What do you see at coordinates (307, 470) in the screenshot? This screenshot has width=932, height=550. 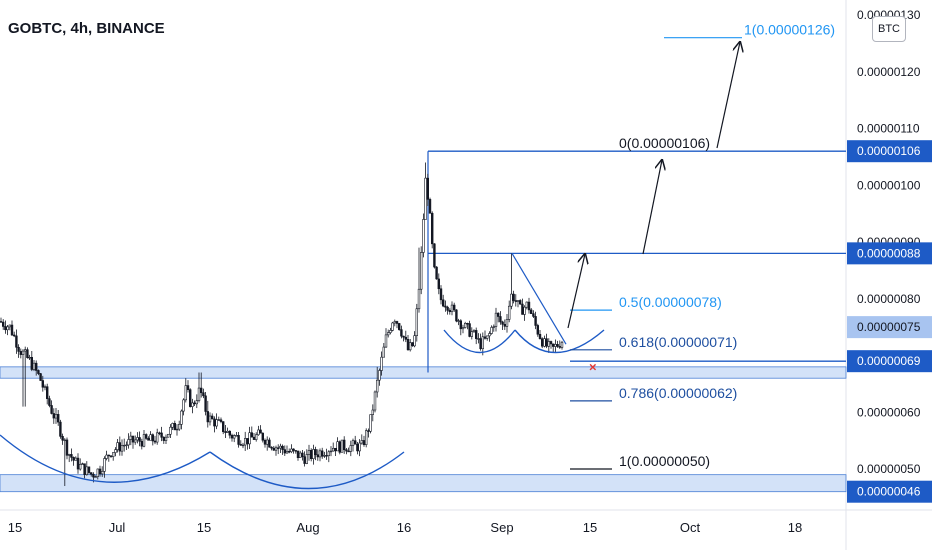 I see `cup-arc-right` at bounding box center [307, 470].